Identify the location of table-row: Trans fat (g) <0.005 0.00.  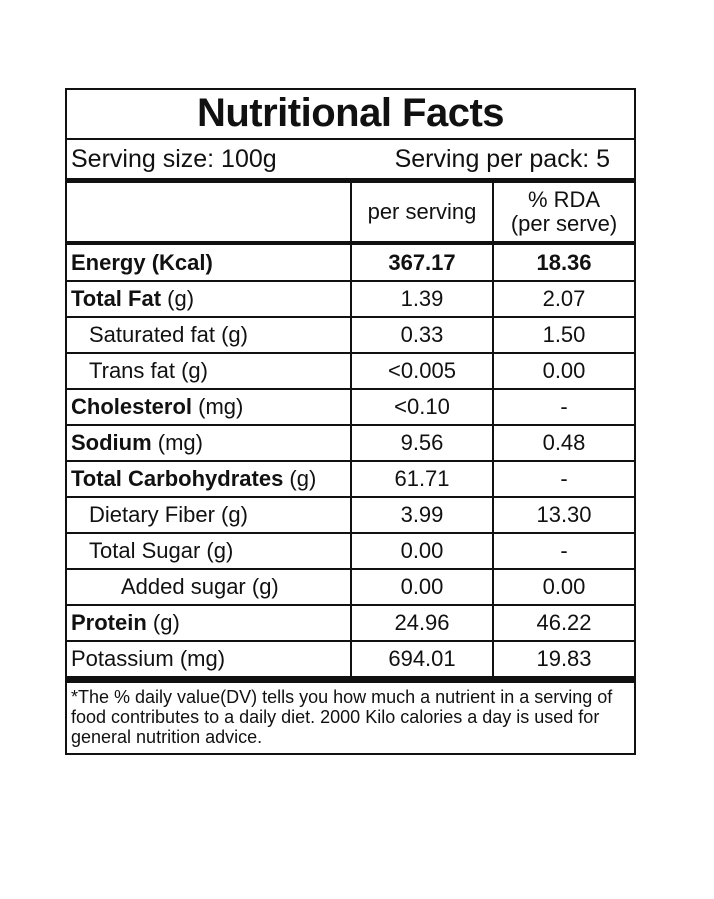
(350, 371).